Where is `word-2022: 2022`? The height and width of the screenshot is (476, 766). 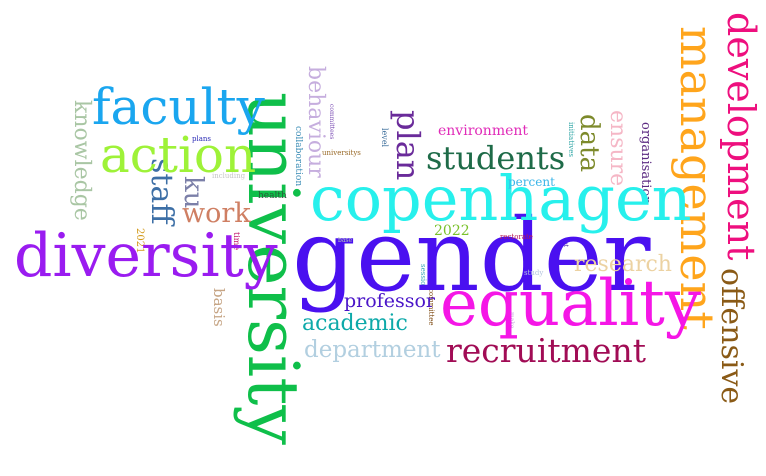
word-2022: 2022 is located at coordinates (452, 231).